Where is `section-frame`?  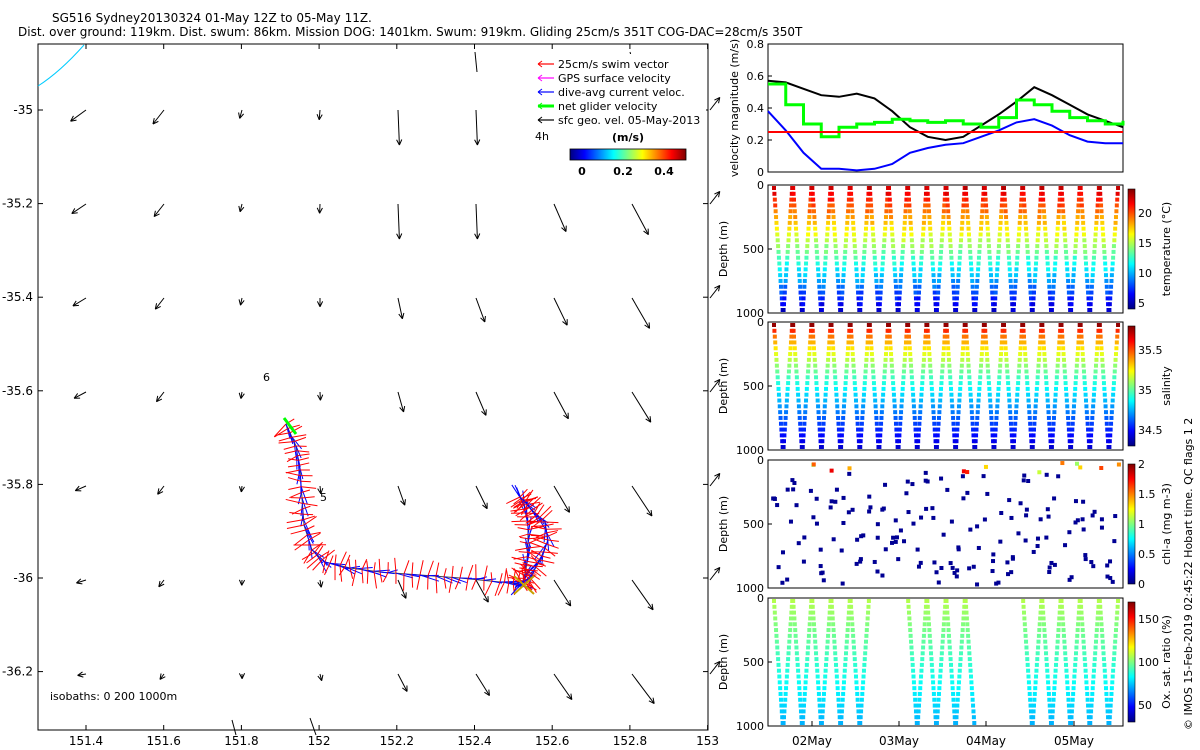
section-frame is located at coordinates (945, 524).